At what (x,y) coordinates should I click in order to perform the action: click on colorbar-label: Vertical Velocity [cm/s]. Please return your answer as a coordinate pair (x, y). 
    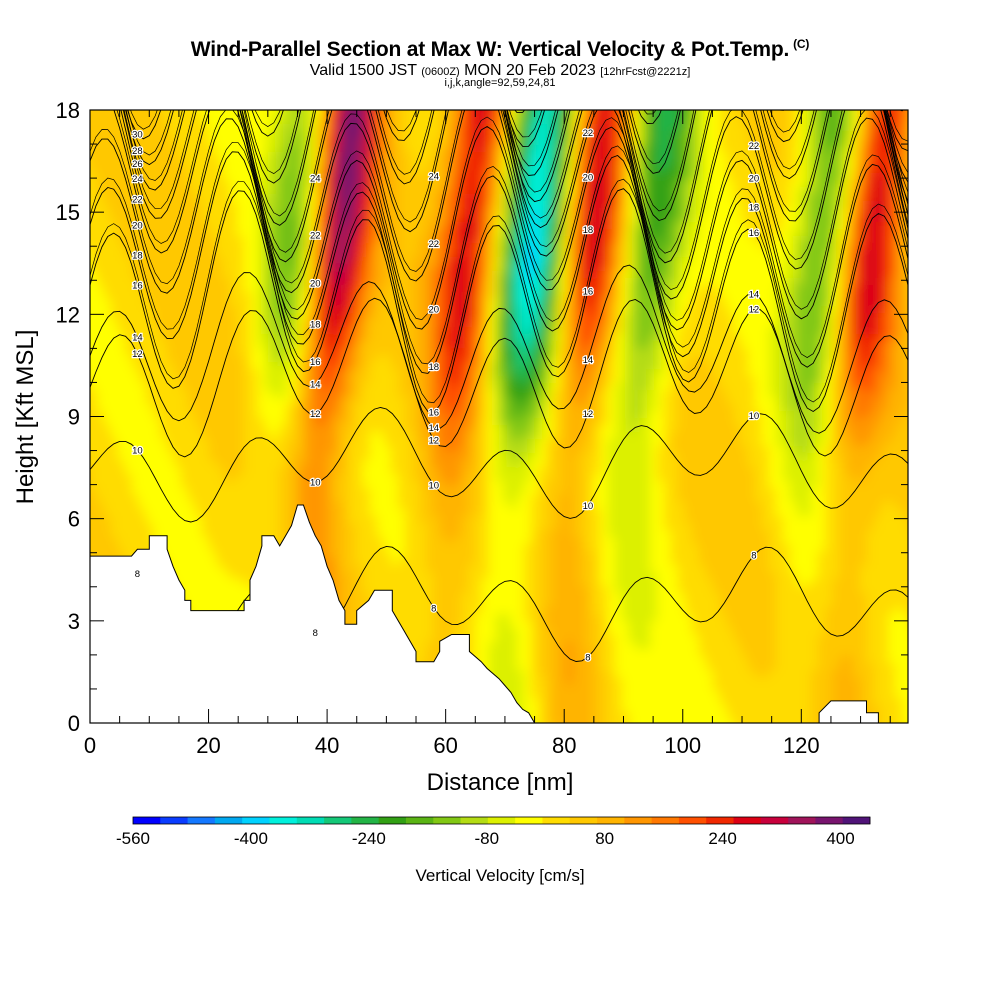
    Looking at the image, I should click on (499, 875).